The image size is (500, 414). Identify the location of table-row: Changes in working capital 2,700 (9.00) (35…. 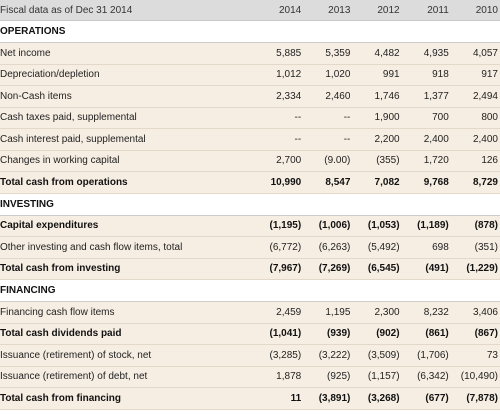
(250, 161).